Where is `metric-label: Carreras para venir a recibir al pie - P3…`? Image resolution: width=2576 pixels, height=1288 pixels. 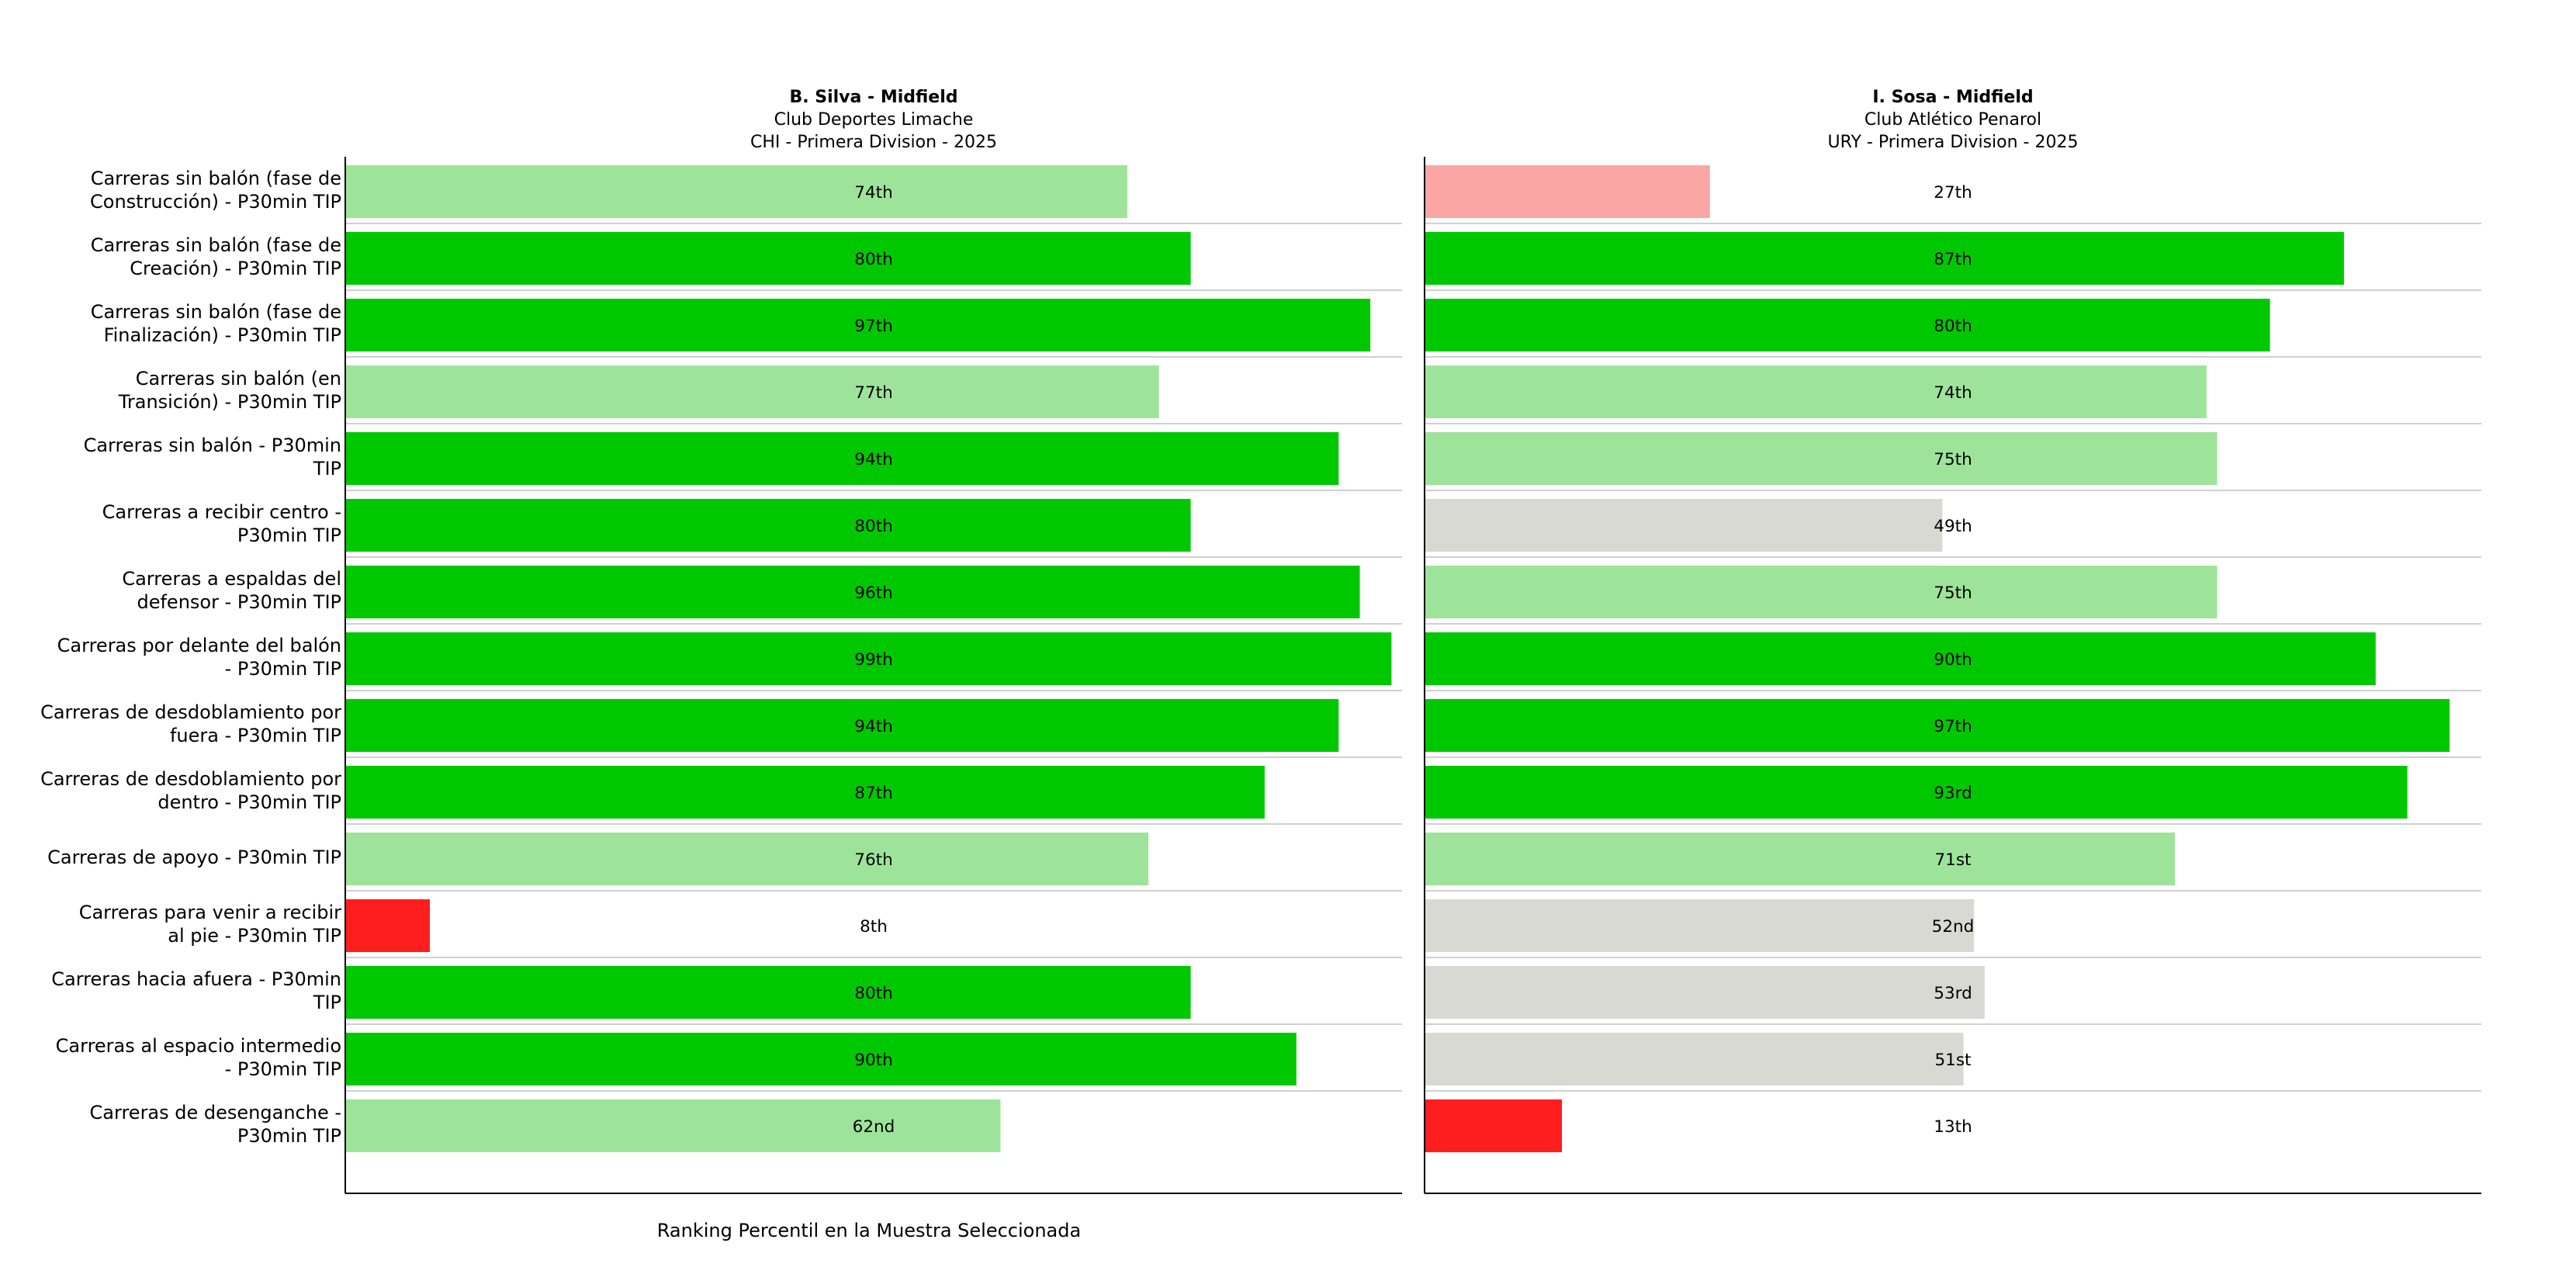
metric-label: Carreras para venir a recibir al pie - P3… is located at coordinates (210, 924).